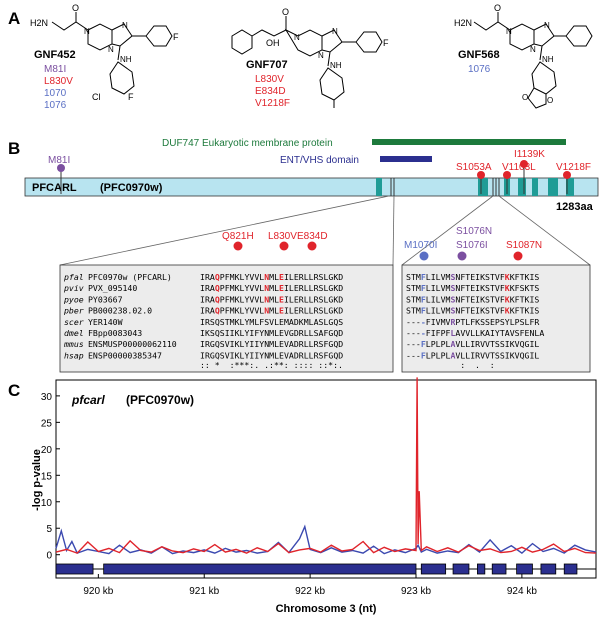  I want to click on mutation-marker-v1218f, so click(567, 175).